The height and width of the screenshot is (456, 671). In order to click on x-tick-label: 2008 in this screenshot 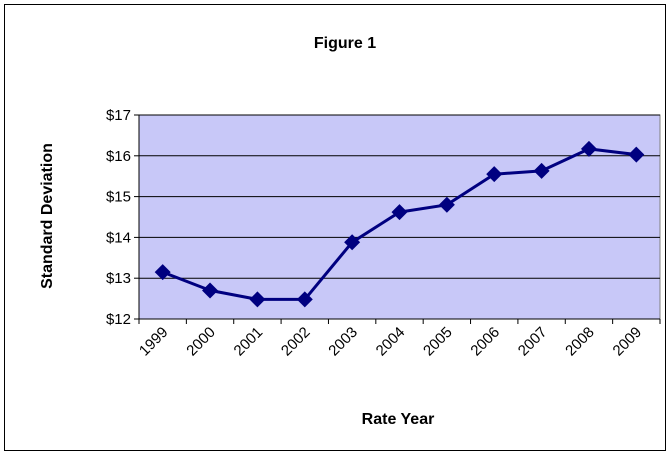, I will do `click(580, 342)`.